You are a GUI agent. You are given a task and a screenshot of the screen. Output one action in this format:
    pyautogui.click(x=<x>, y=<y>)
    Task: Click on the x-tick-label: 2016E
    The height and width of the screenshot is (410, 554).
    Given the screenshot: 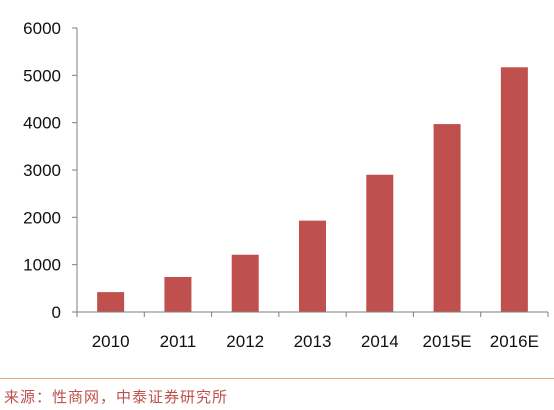 What is the action you would take?
    pyautogui.click(x=514, y=341)
    